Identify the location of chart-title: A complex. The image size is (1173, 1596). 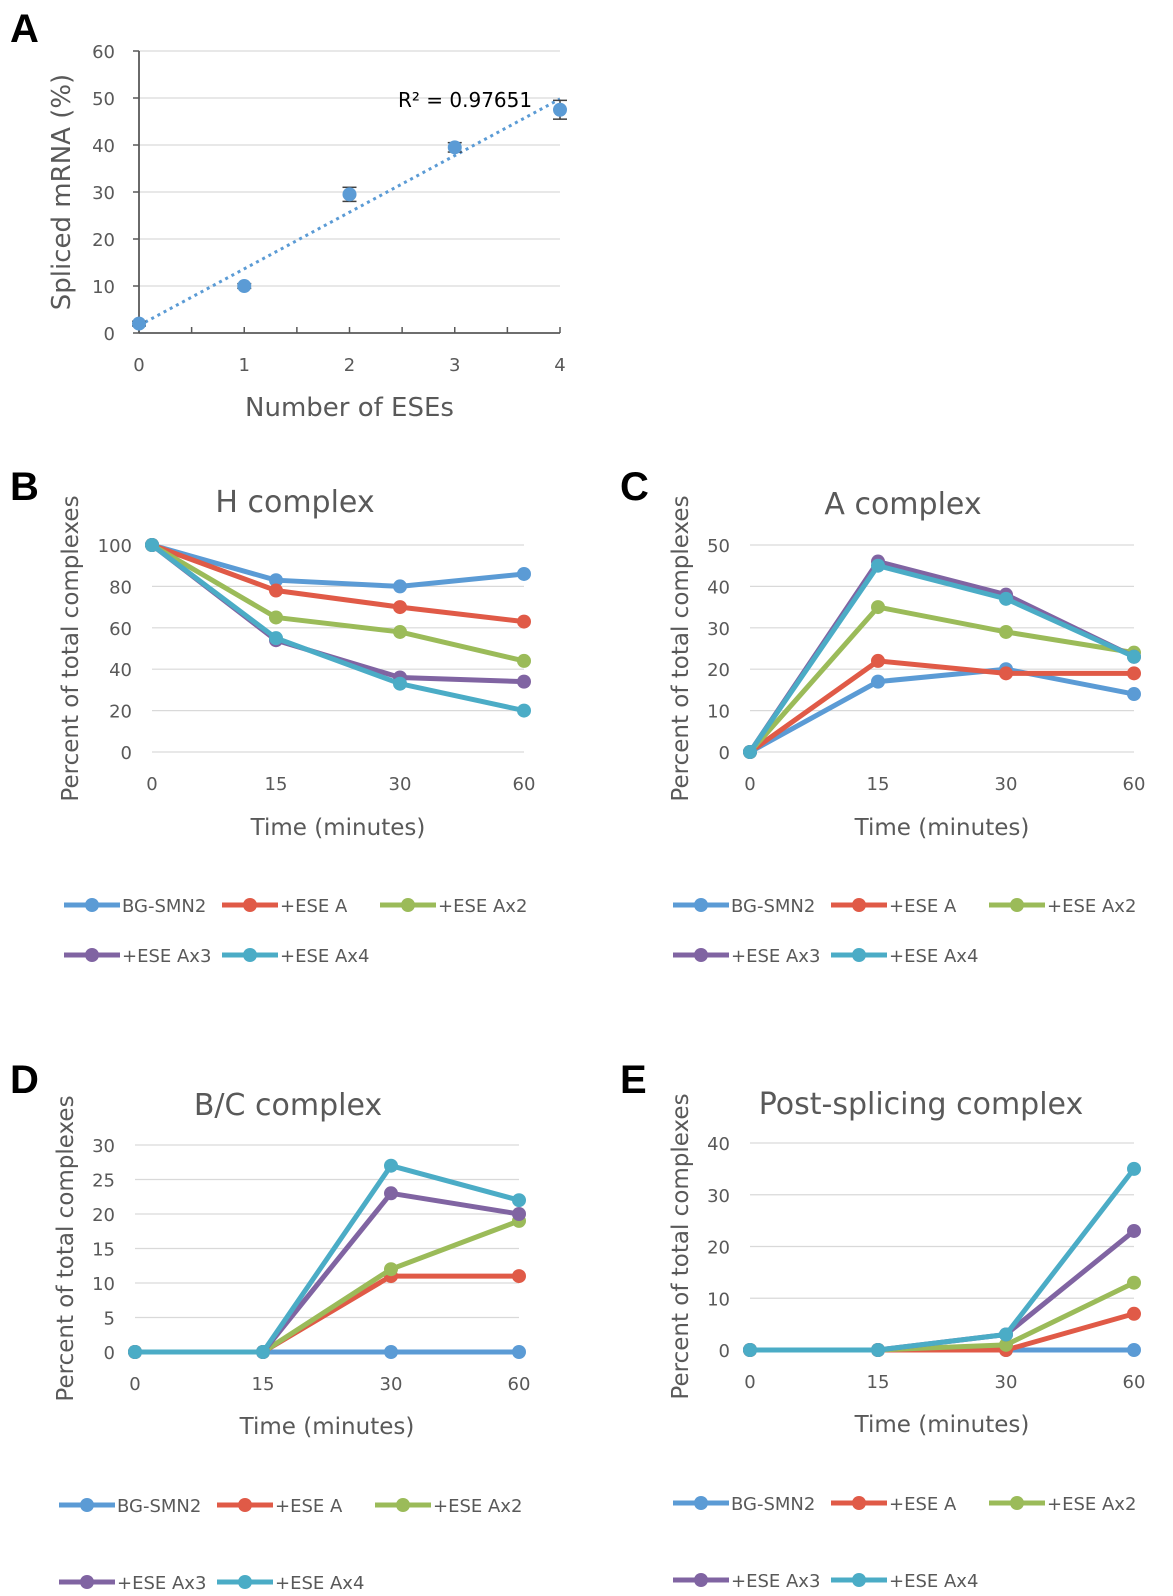
(902, 504).